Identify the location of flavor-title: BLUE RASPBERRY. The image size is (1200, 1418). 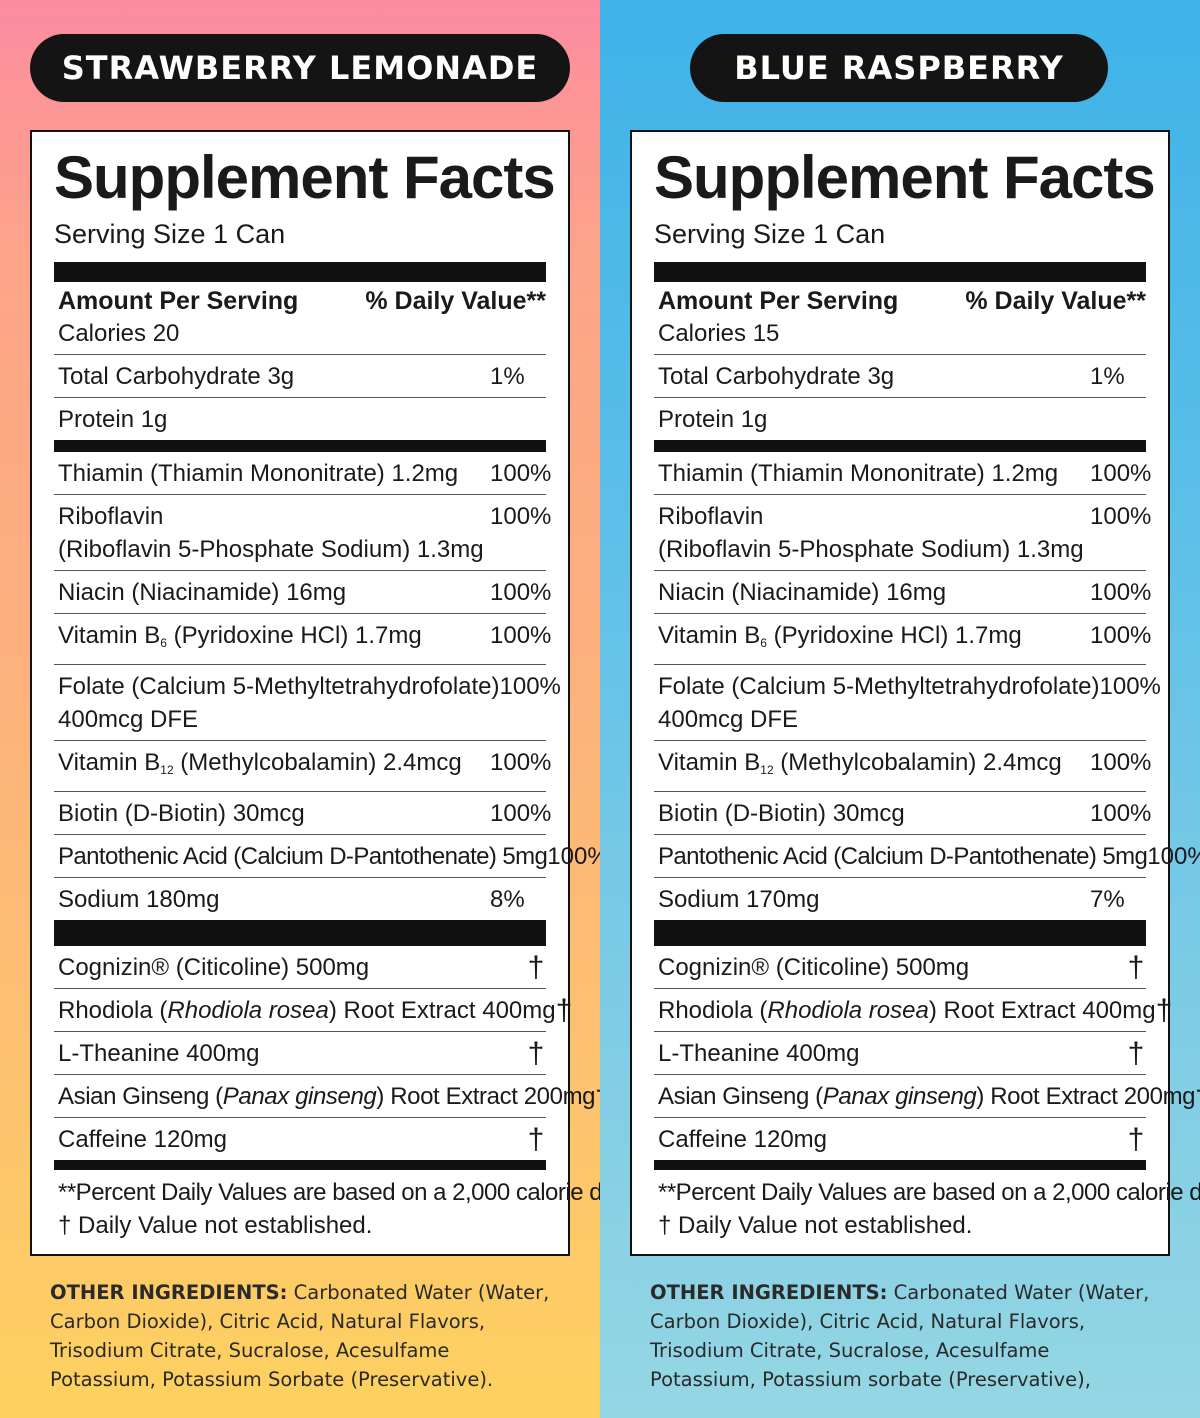
(899, 68).